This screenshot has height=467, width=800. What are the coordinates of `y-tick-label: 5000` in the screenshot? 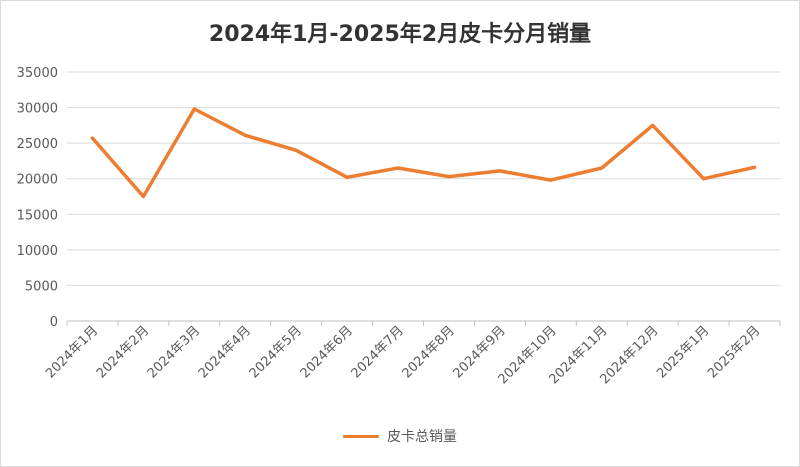 It's located at (41, 286).